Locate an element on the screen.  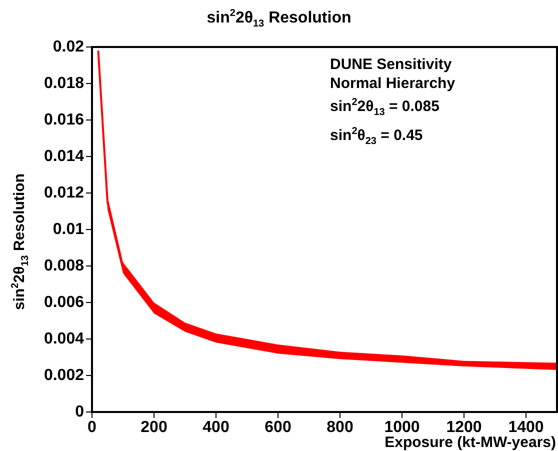
x-tick-label: 800 is located at coordinates (340, 427).